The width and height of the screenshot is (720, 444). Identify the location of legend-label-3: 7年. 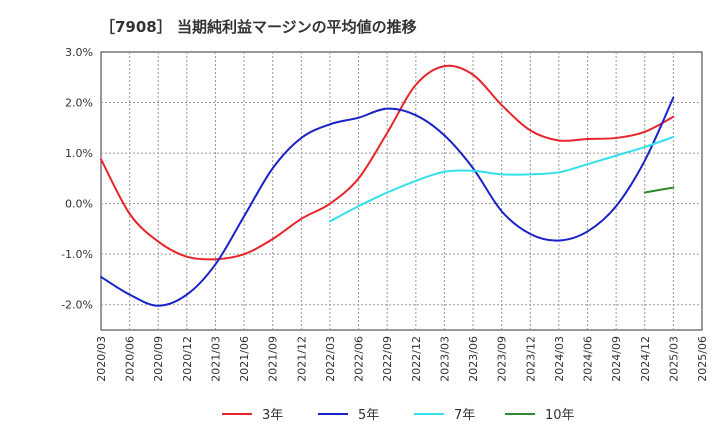
(464, 415).